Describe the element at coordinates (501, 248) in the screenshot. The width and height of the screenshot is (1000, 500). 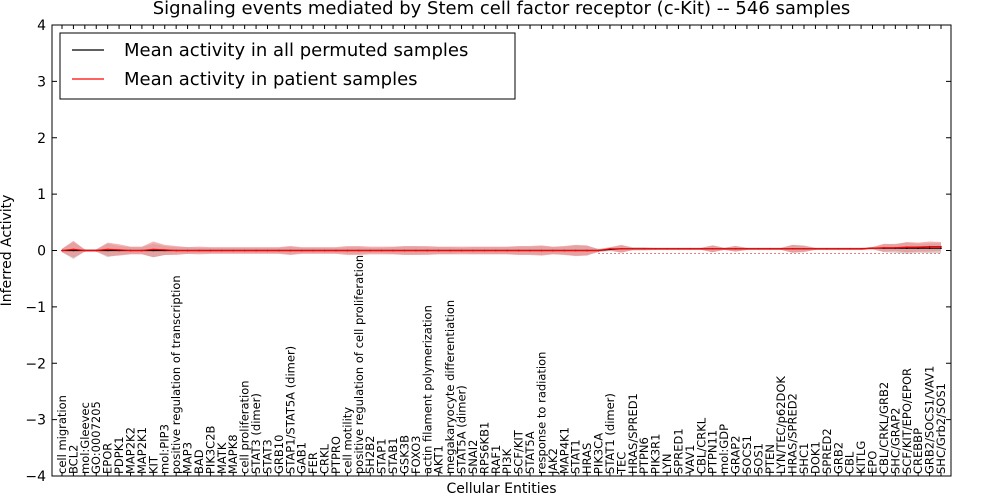
I see `series-lines` at that location.